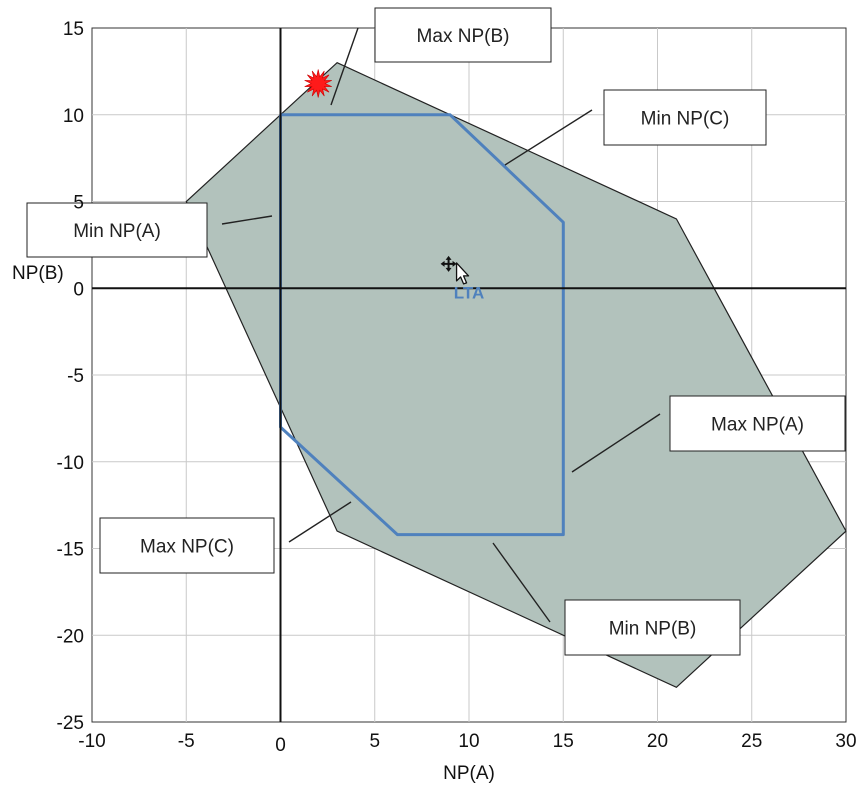  What do you see at coordinates (186, 741) in the screenshot?
I see `x-tick-label: -5` at bounding box center [186, 741].